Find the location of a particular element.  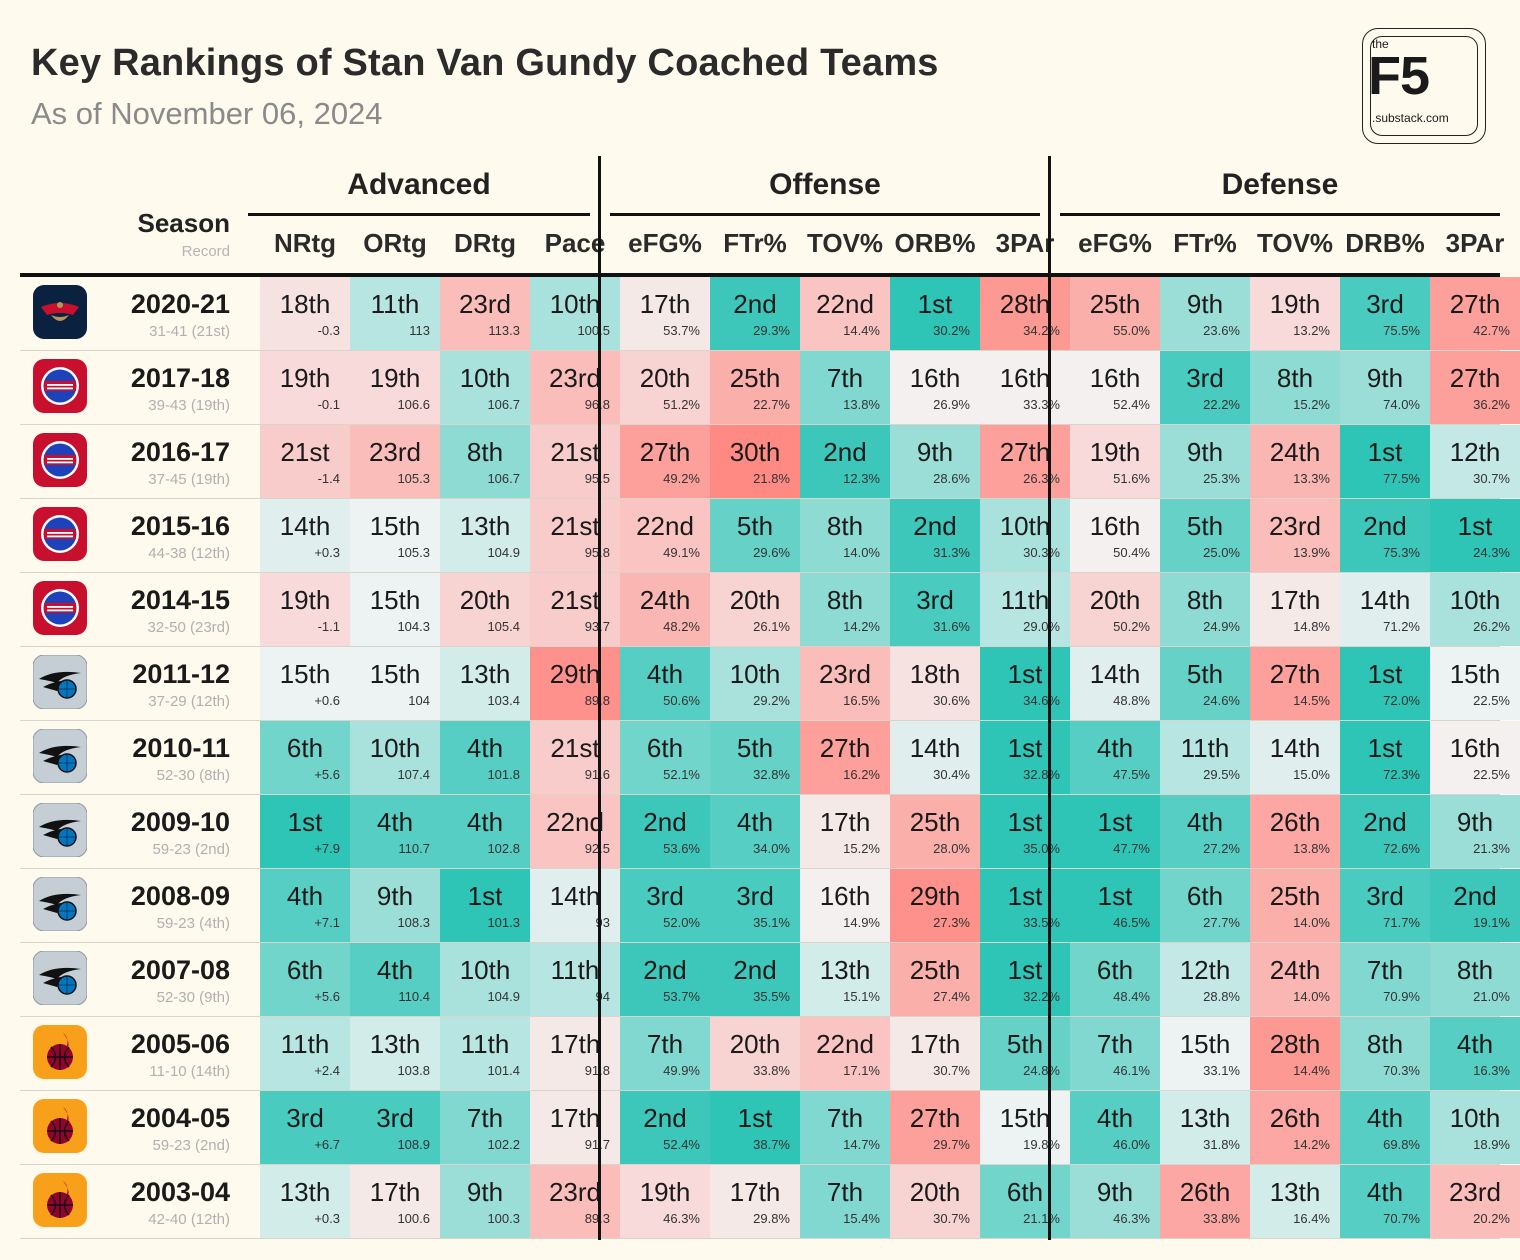

stat-value: 27.2% is located at coordinates (1221, 848).